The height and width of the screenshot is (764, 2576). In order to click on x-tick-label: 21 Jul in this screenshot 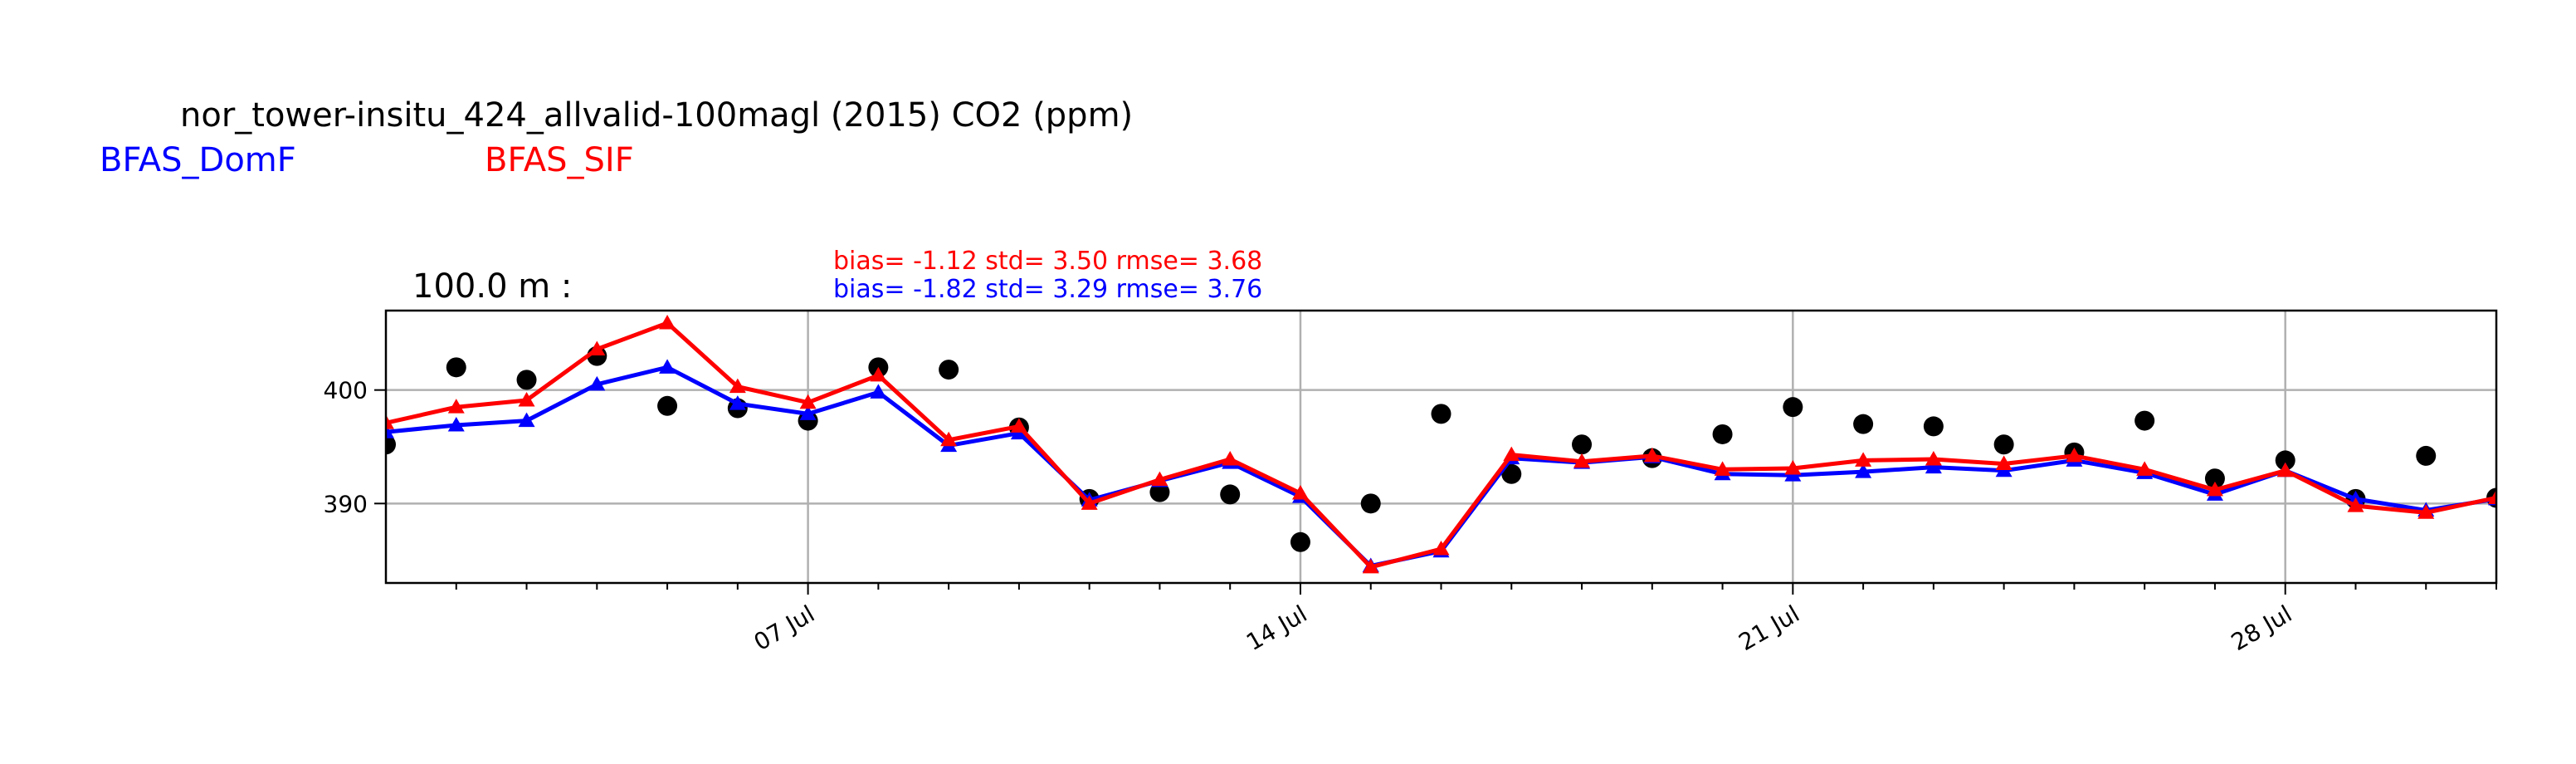, I will do `click(1769, 628)`.